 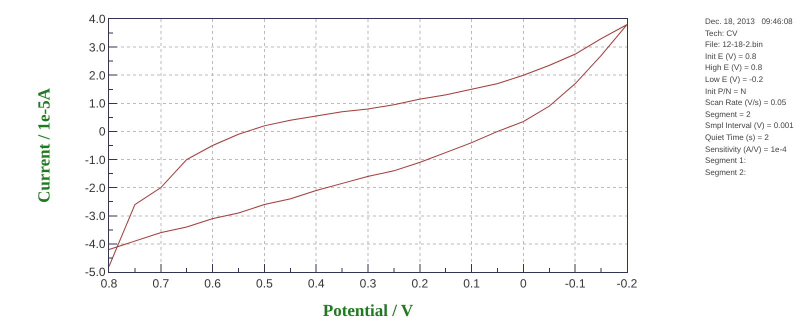 I want to click on text: High E (V) = 0.8, so click(x=734, y=67).